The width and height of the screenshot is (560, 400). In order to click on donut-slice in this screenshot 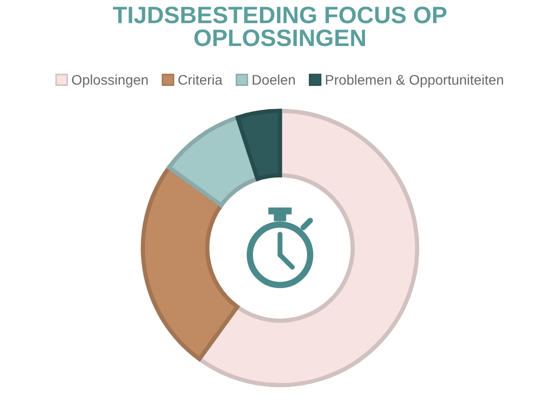, I will do `click(190, 263)`.